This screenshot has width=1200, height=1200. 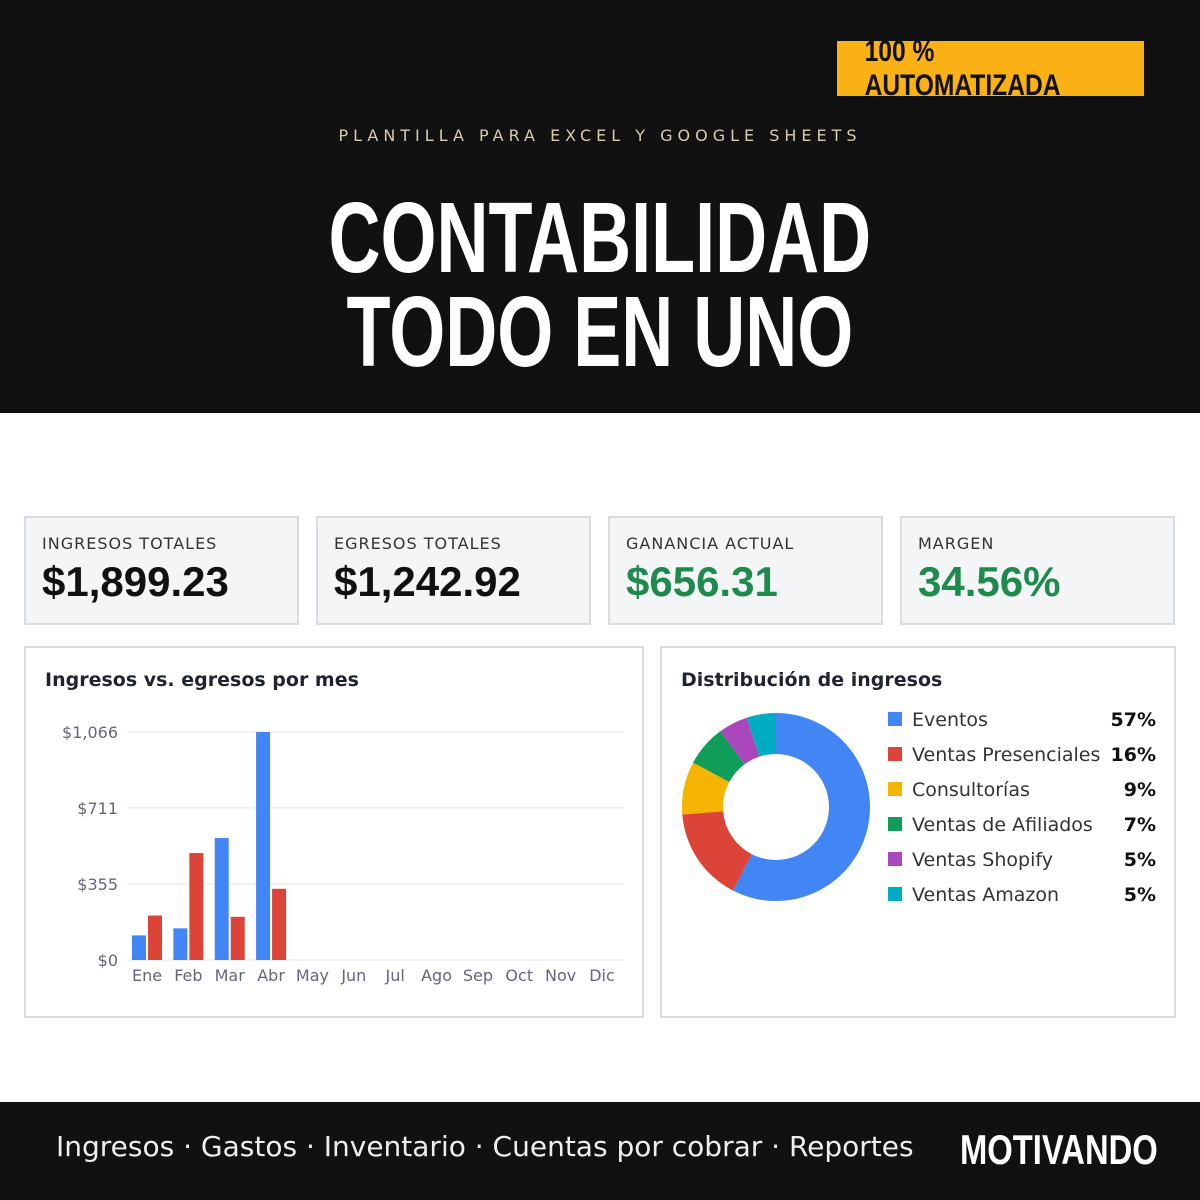 I want to click on kpi-value: 34.56%, so click(x=989, y=581).